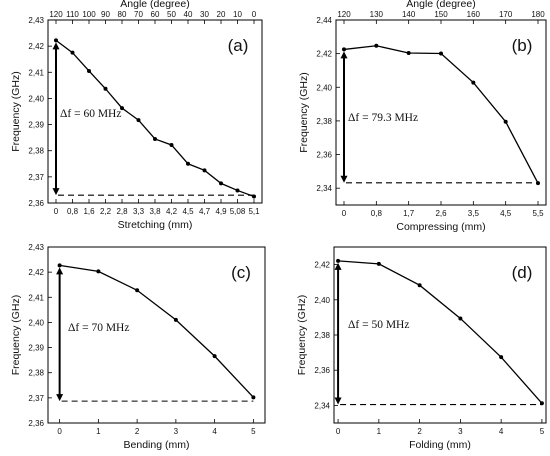 This screenshot has width=550, height=456. Describe the element at coordinates (324, 188) in the screenshot. I see `y-tick-label: 2,34` at that location.